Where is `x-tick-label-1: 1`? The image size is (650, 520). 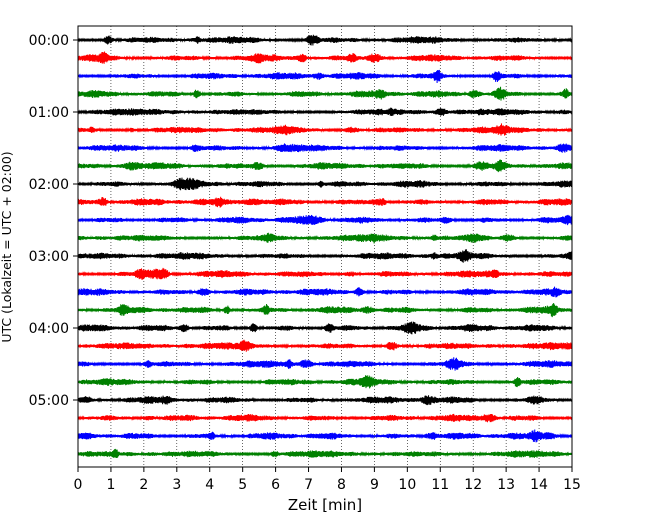
x-tick-label-1: 1 is located at coordinates (110, 485).